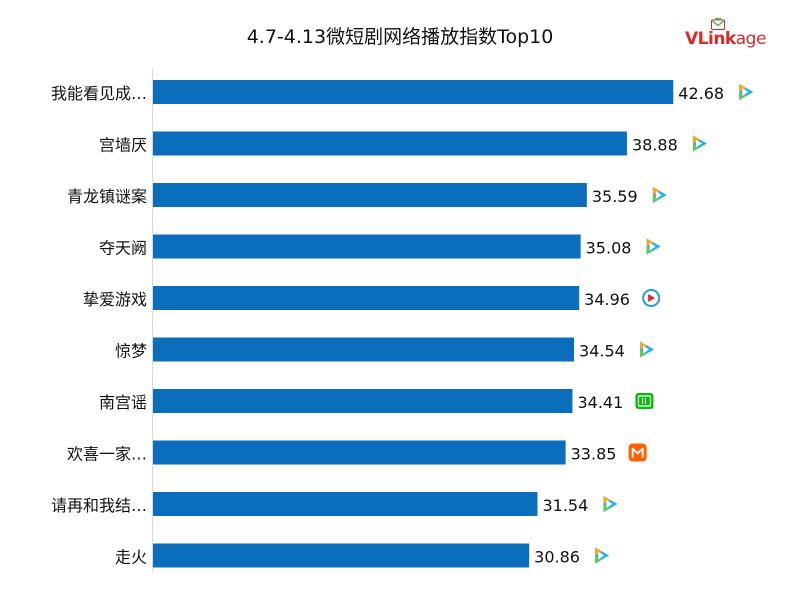 The image size is (800, 598). I want to click on category-label: 惊梦, so click(131, 351).